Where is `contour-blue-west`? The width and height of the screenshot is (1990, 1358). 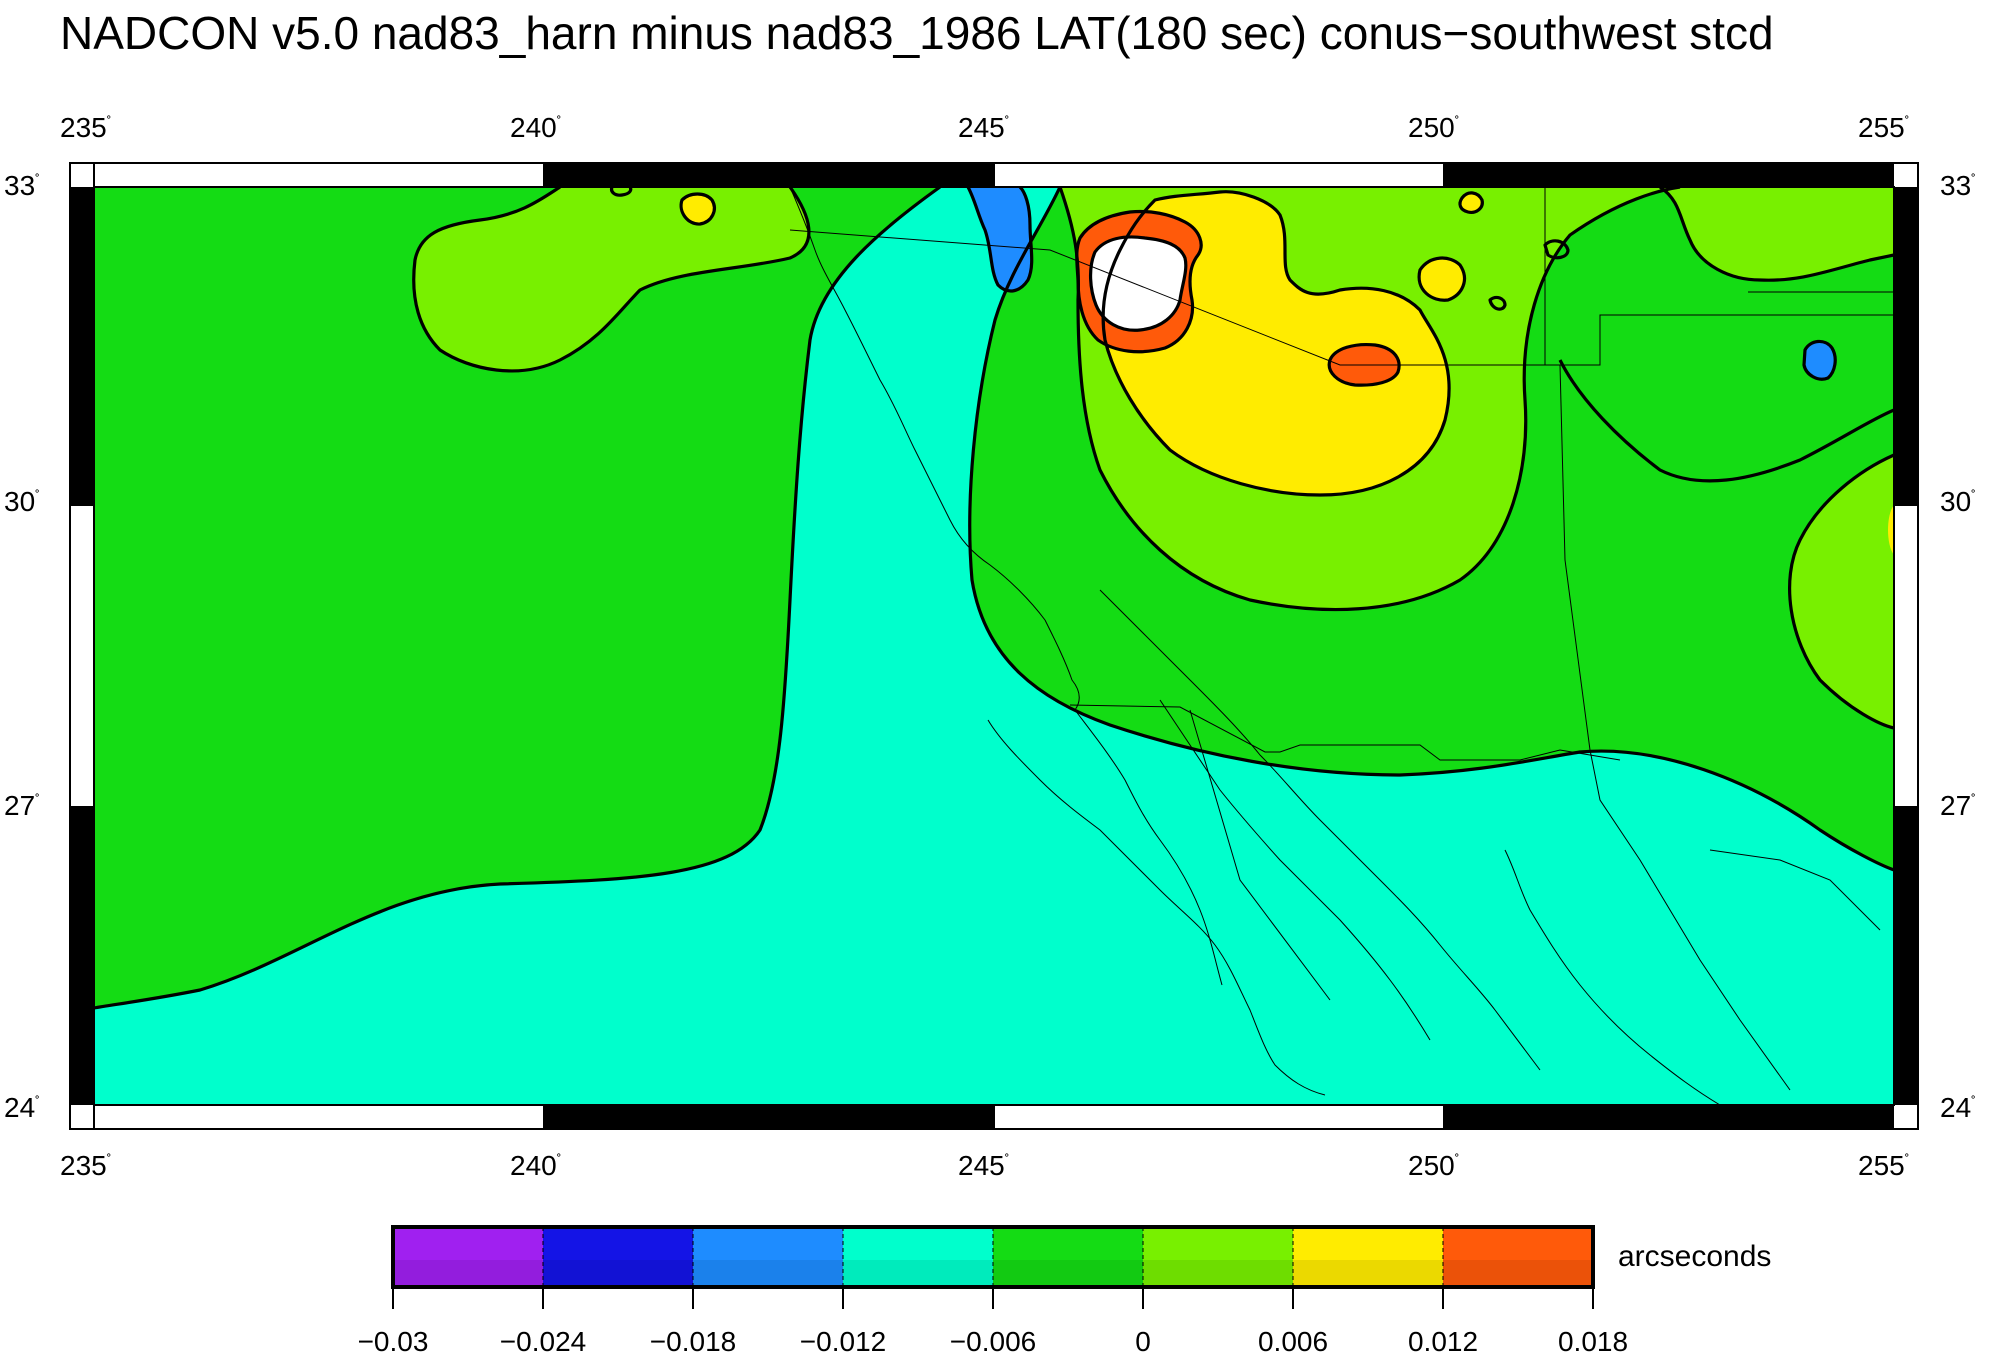
contour-blue-west is located at coordinates (1000, 240).